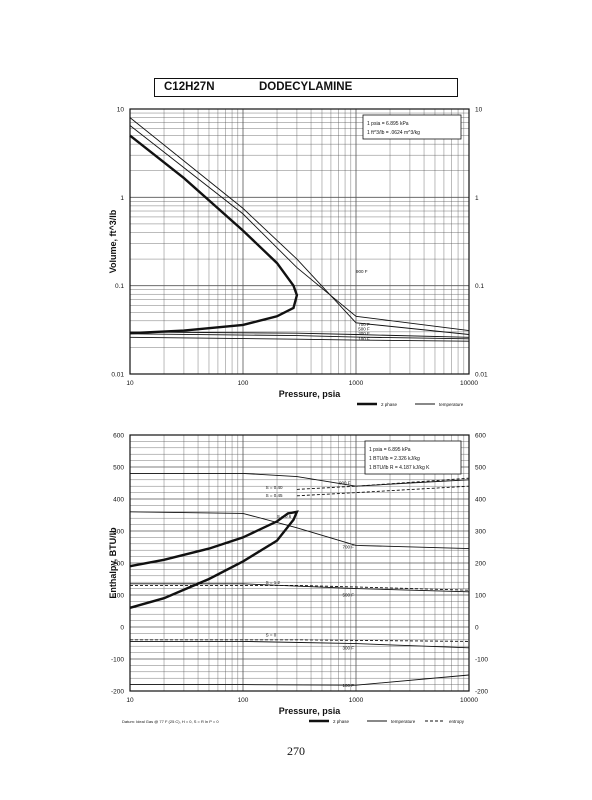  I want to click on chart2-info-line: 1 psia = 6.895 kPa, so click(390, 450).